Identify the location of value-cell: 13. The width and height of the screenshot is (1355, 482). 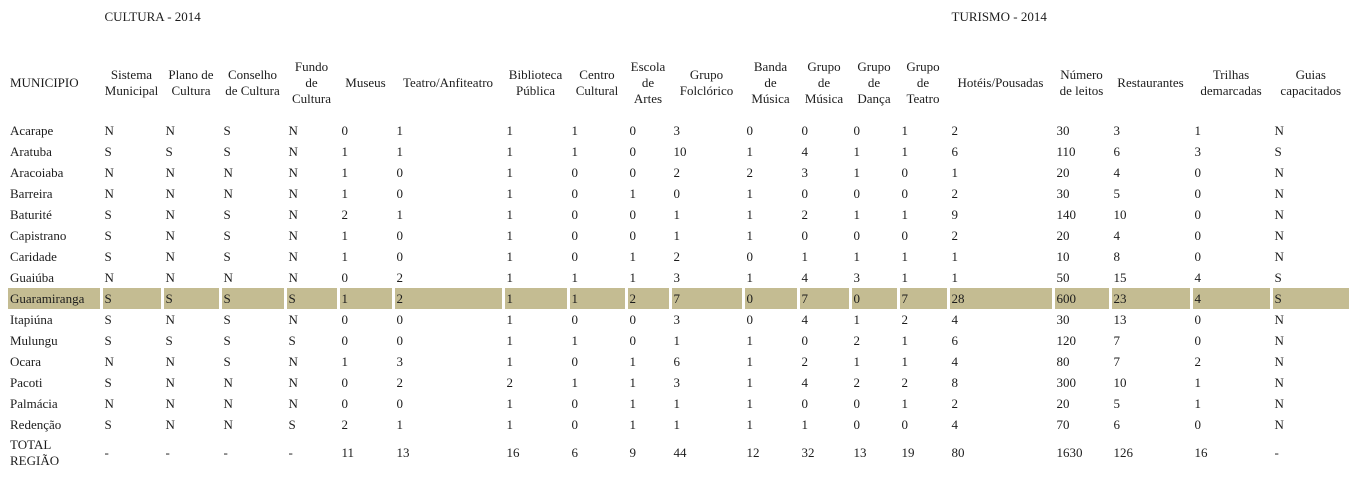
(873, 453).